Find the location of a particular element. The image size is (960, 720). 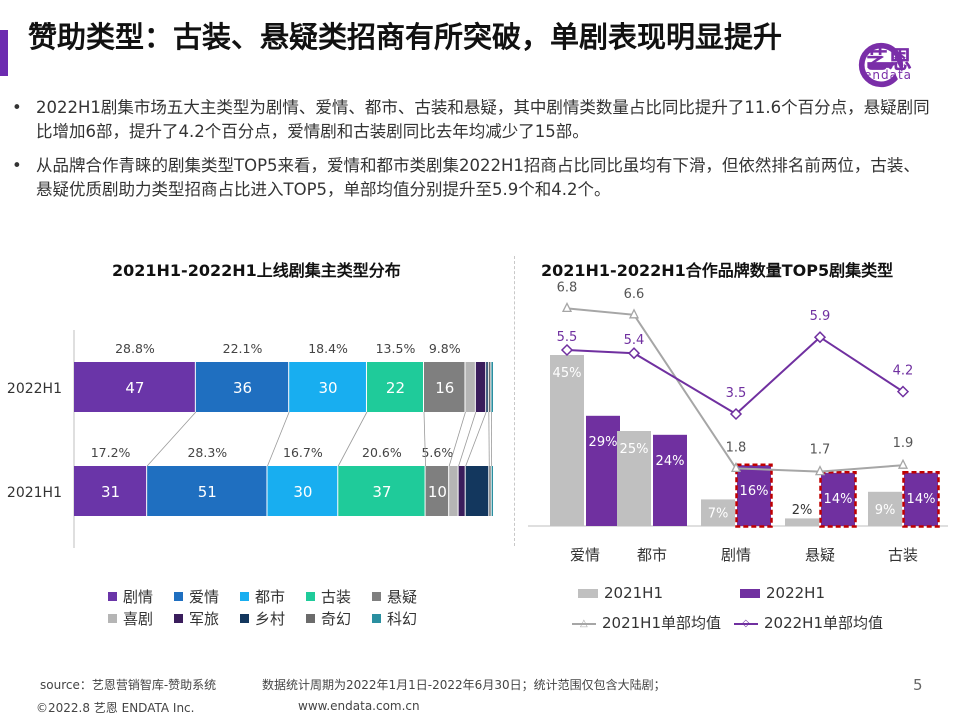

bar-label-2022H1: 24% is located at coordinates (670, 461).